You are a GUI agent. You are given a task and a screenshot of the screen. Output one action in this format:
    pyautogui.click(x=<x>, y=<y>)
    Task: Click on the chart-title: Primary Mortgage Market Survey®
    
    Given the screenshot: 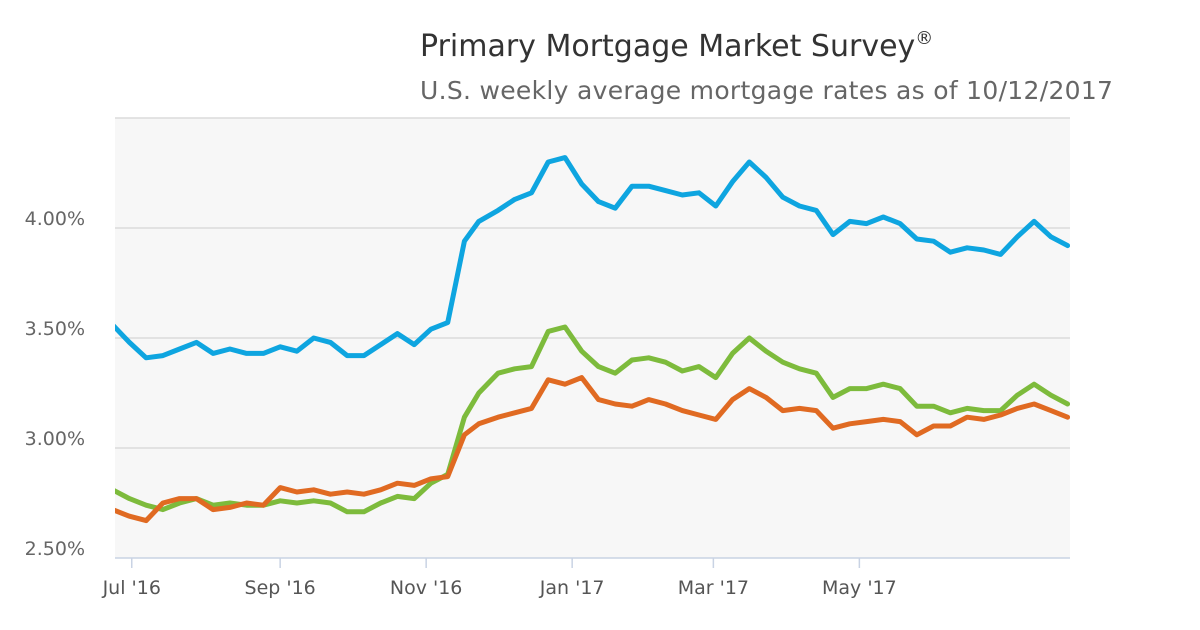 What is the action you would take?
    pyautogui.click(x=676, y=46)
    